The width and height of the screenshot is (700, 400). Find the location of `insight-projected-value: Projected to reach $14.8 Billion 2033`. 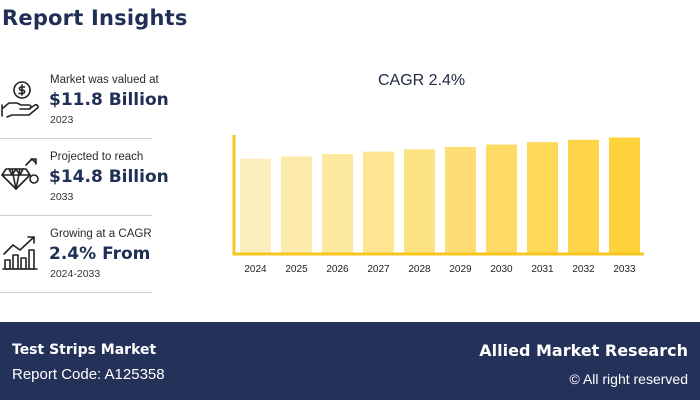

insight-projected-value: Projected to reach $14.8 Billion 2033 is located at coordinates (84, 178).